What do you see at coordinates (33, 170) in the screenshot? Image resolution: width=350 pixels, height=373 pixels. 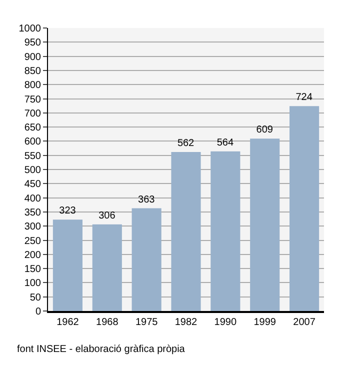 I see `y-tick-label: 500` at bounding box center [33, 170].